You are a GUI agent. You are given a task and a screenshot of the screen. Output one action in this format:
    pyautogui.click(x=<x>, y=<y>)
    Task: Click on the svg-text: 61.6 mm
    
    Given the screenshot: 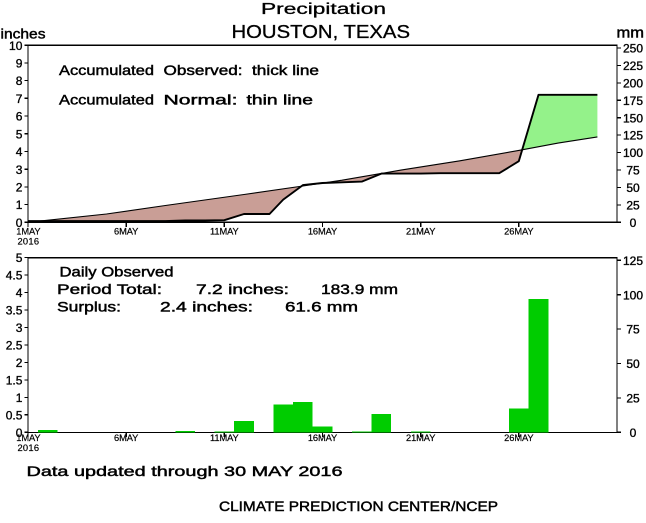 What is the action you would take?
    pyautogui.click(x=321, y=306)
    